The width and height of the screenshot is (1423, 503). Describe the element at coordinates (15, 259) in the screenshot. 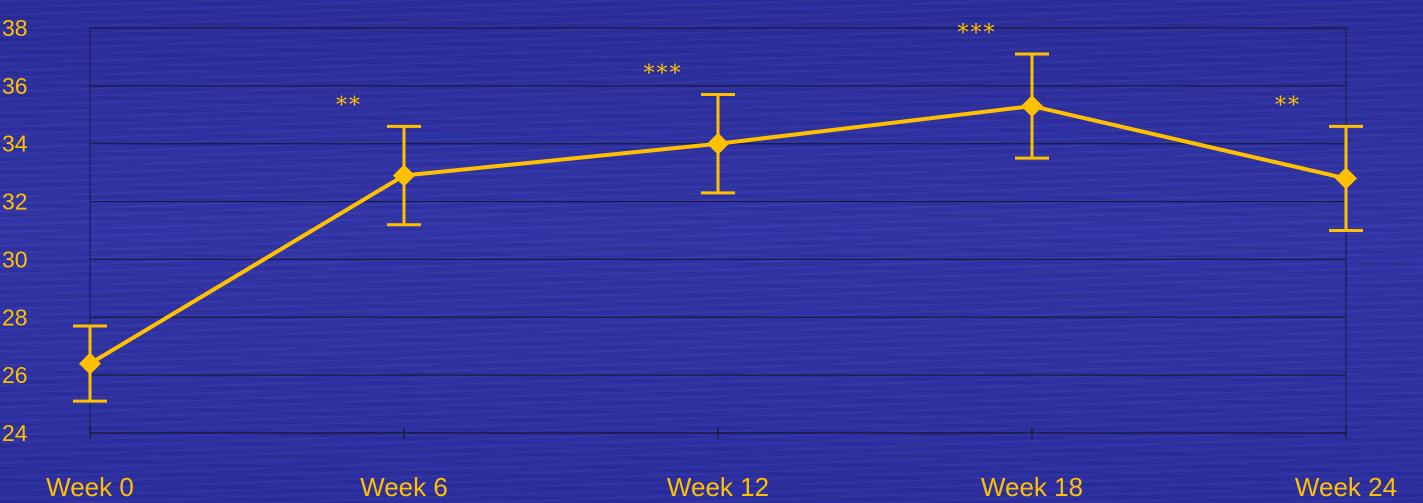

I see `y-tick-label-30: 30` at that location.